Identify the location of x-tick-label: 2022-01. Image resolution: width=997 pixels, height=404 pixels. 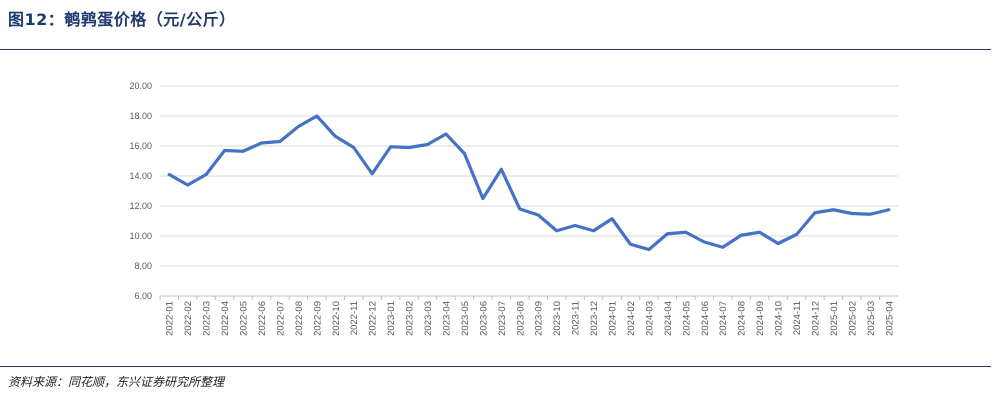
(170, 318).